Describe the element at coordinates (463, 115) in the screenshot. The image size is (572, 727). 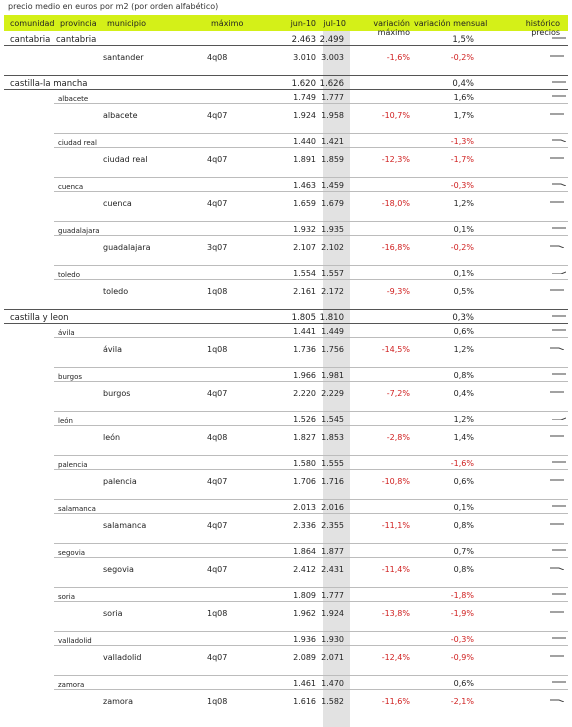
I see `variacion-mensual-value: 1,7%` at that location.